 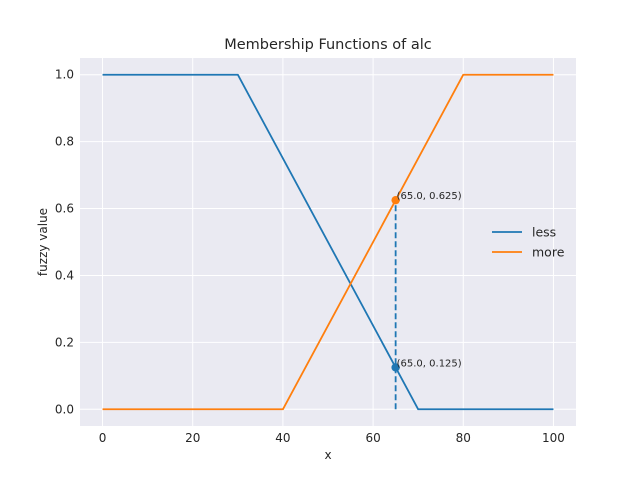 What do you see at coordinates (64, 409) in the screenshot?
I see `y-tick-label: 0.0` at bounding box center [64, 409].